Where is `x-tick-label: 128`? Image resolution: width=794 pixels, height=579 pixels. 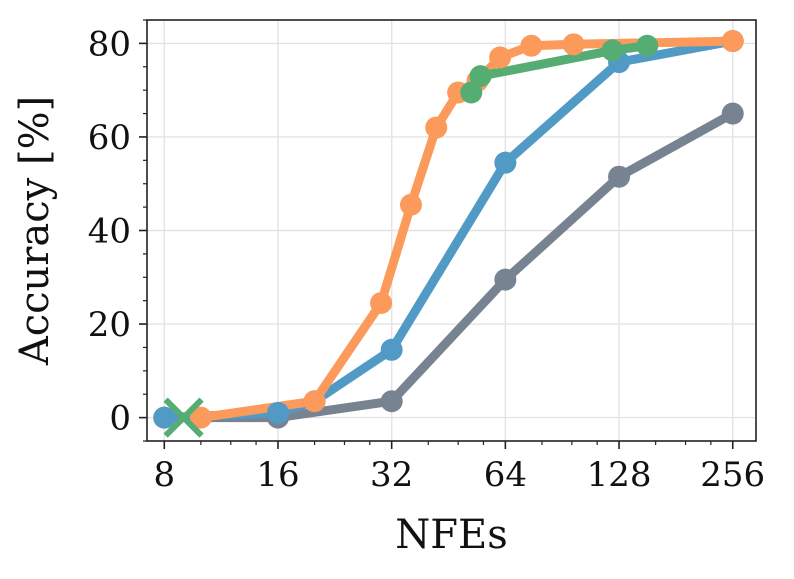 x-tick-label: 128 is located at coordinates (619, 475).